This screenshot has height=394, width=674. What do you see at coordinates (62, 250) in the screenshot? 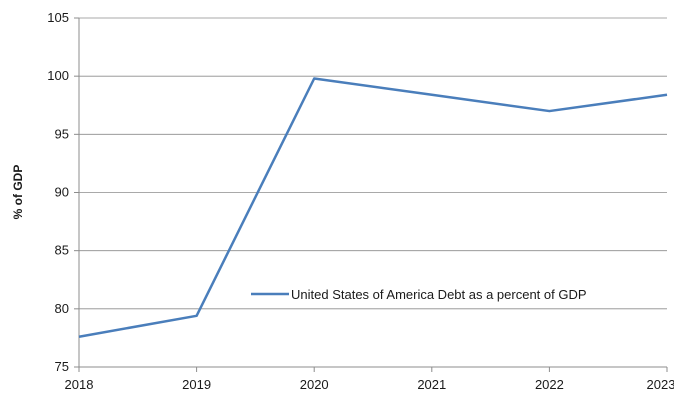
I see `y-tick-label: 85` at bounding box center [62, 250].